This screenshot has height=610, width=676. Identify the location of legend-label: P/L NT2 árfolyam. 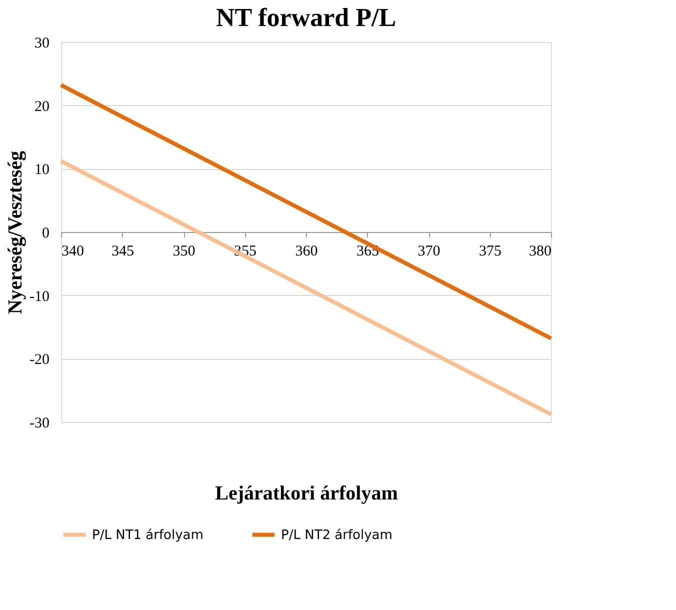
(336, 535).